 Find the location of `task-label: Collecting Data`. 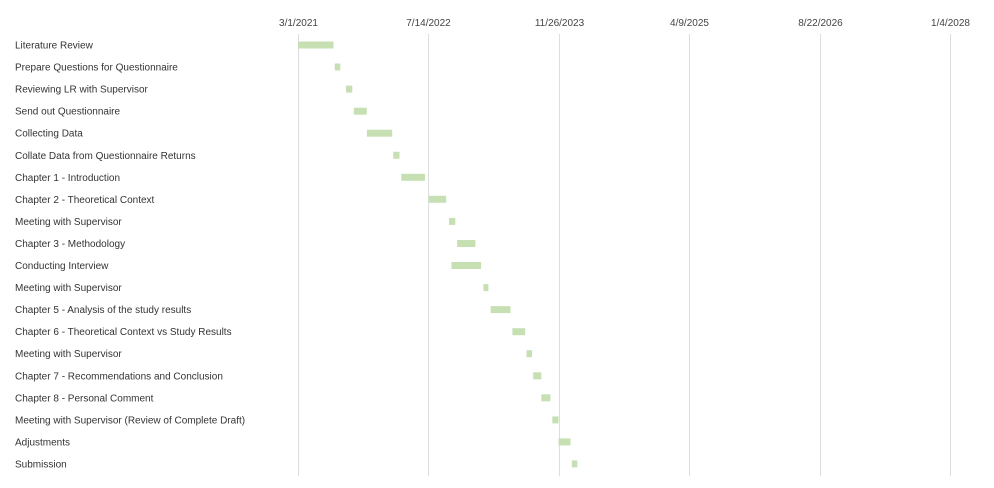

task-label: Collecting Data is located at coordinates (49, 134).